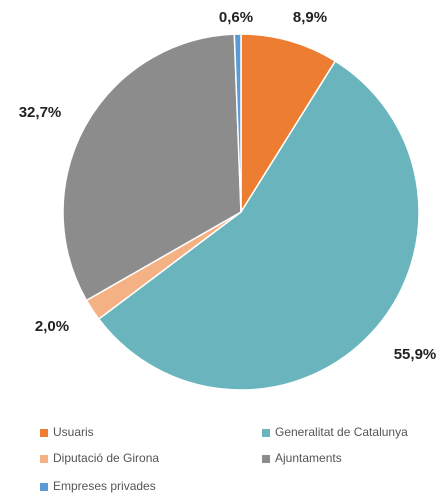 Image resolution: width=447 pixels, height=502 pixels. I want to click on data-label: 0,6%, so click(236, 17).